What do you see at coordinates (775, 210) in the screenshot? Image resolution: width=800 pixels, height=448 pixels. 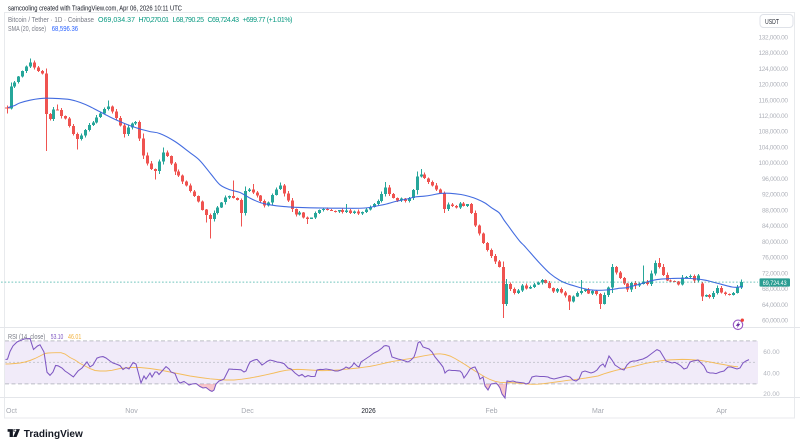 I see `svg-text: 88,000.00` at bounding box center [775, 210].